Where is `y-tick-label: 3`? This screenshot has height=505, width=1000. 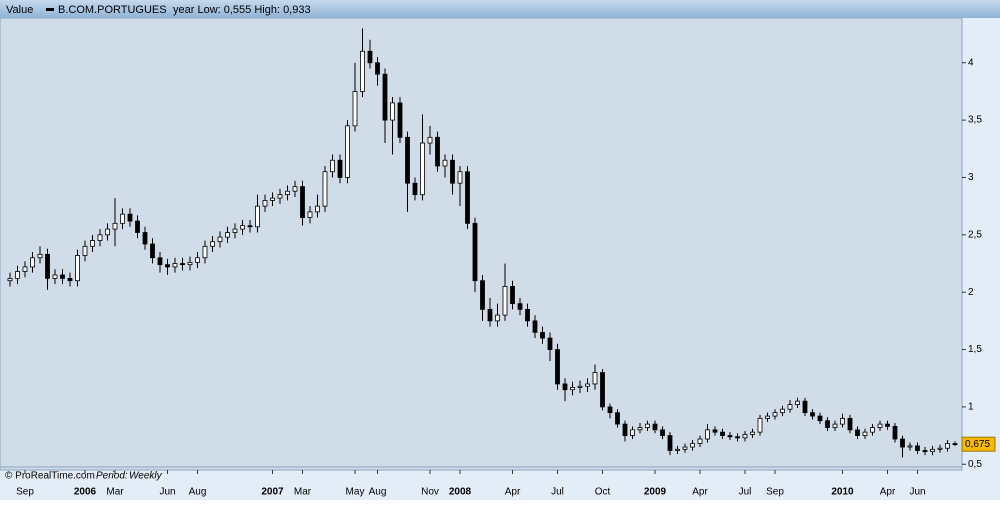 y-tick-label: 3 is located at coordinates (971, 177).